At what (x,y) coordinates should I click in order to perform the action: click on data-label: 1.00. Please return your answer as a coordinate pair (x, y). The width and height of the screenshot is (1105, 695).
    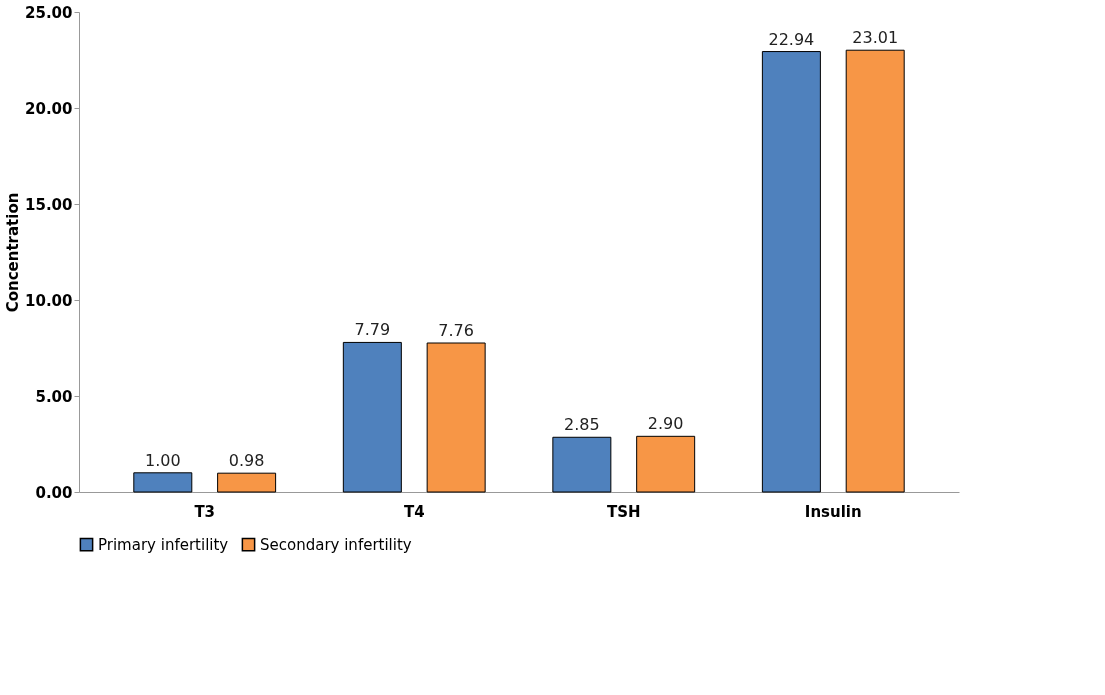
    Looking at the image, I should click on (163, 460).